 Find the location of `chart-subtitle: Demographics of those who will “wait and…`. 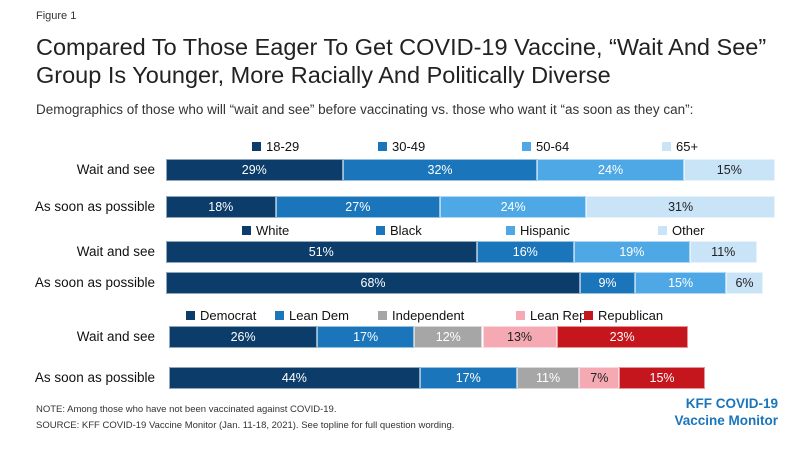

chart-subtitle: Demographics of those who will “wait and… is located at coordinates (365, 109).